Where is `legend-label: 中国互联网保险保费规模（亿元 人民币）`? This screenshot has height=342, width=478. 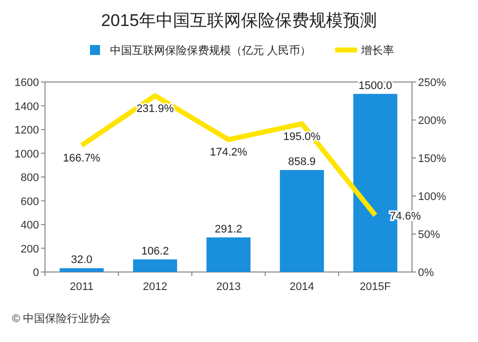 legend-label: 中国互联网保险保费规模（亿元 人民币） is located at coordinates (211, 50).